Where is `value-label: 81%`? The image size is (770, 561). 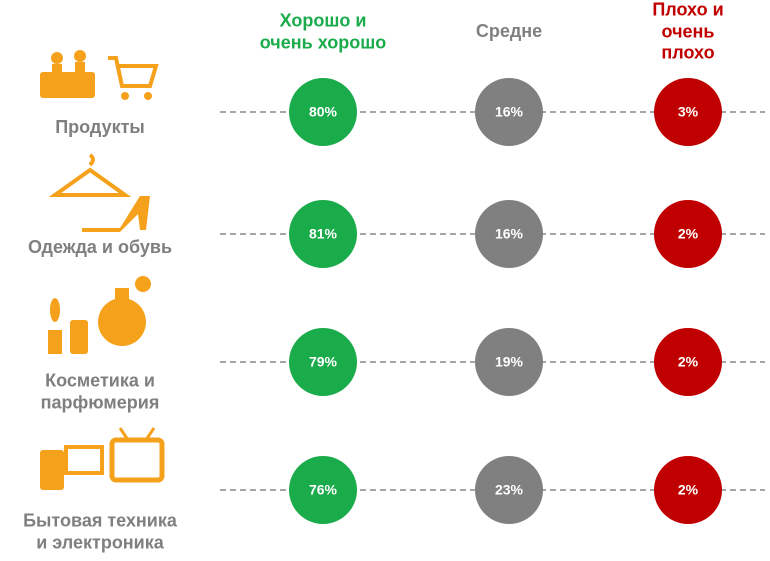
value-label: 81% is located at coordinates (323, 233).